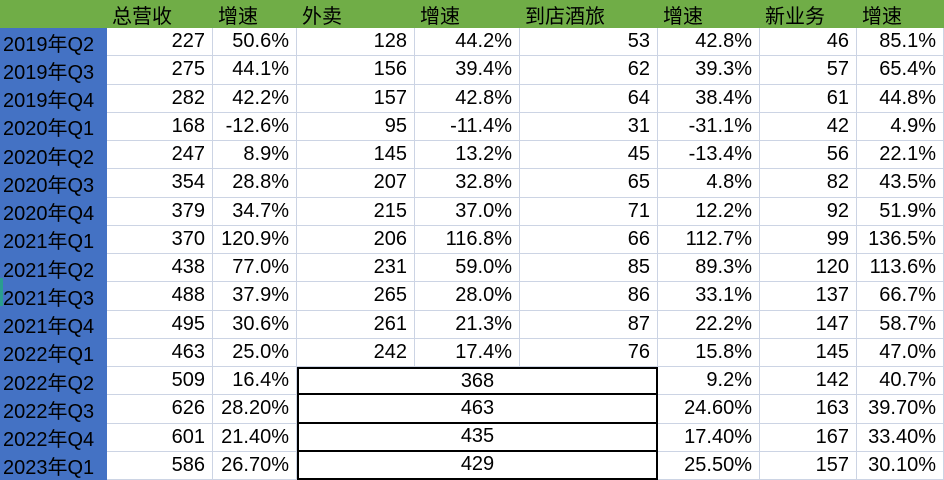 The image size is (944, 480). What do you see at coordinates (467, 324) in the screenshot?
I see `cell-delivery-growth: 21.3%` at bounding box center [467, 324].